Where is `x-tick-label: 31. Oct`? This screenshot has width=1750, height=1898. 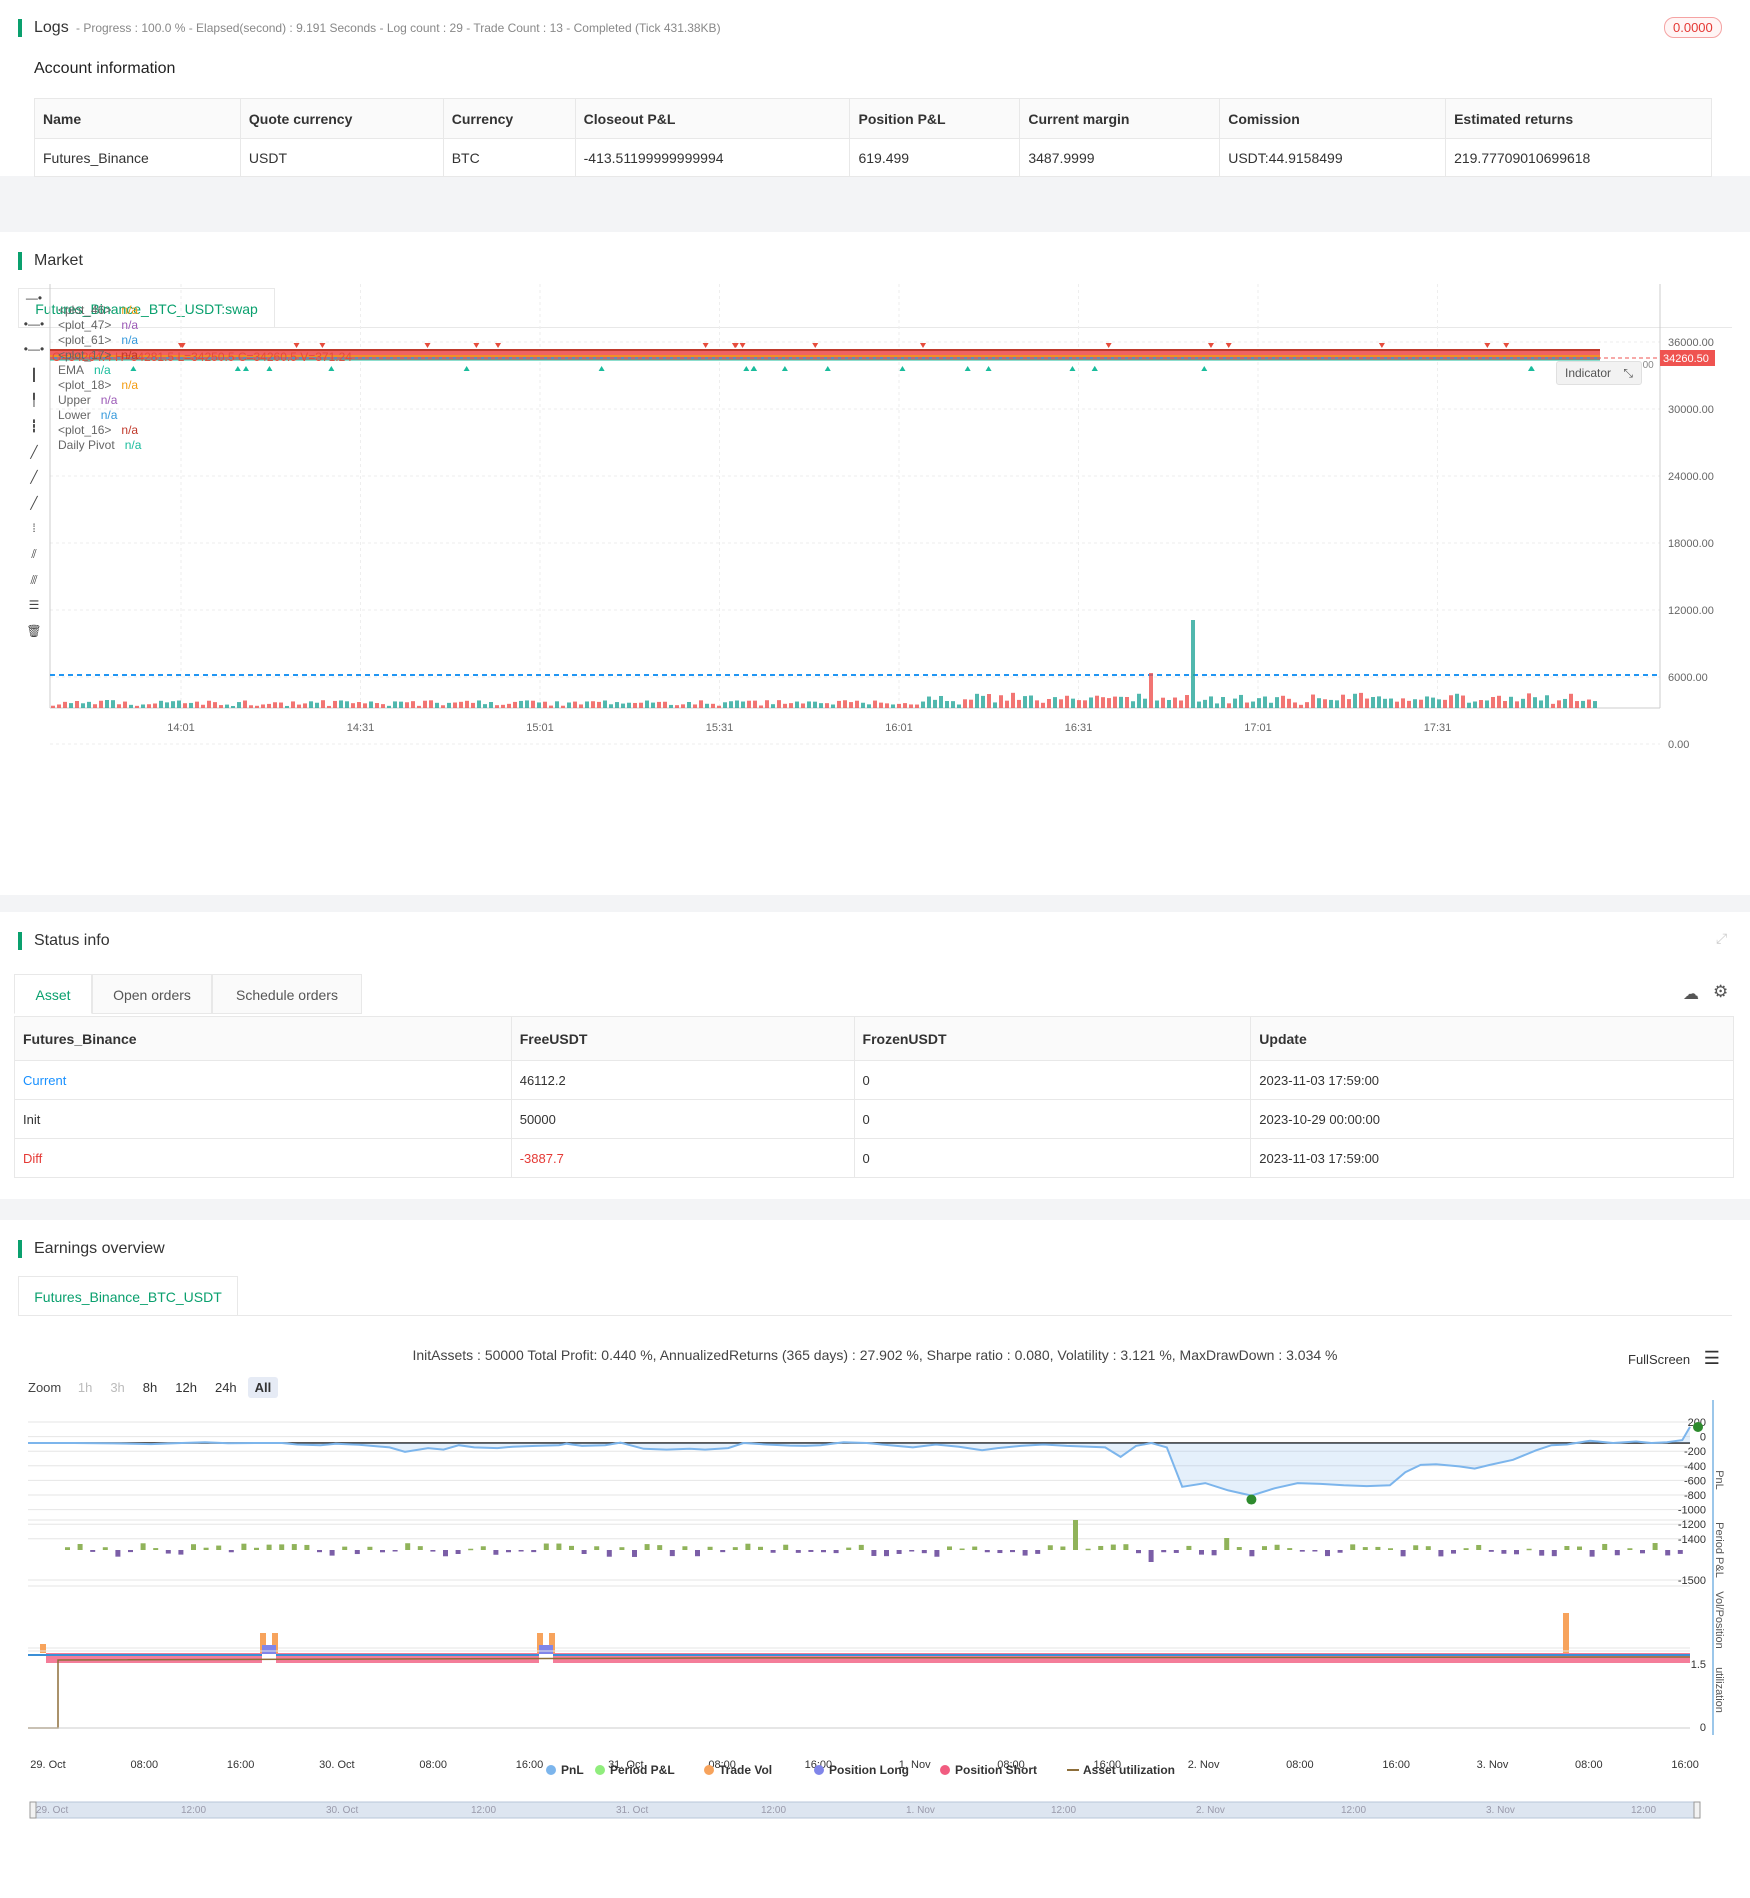 x-tick-label: 31. Oct is located at coordinates (625, 1765).